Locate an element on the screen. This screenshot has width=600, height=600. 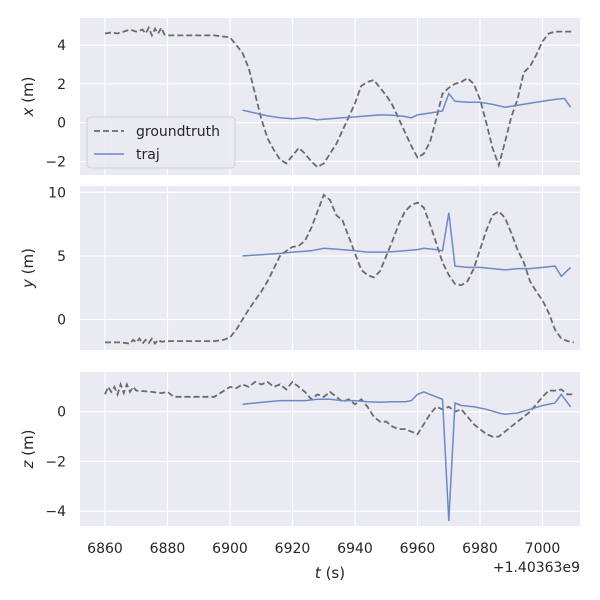
x-tick-label: 6880 is located at coordinates (168, 549).